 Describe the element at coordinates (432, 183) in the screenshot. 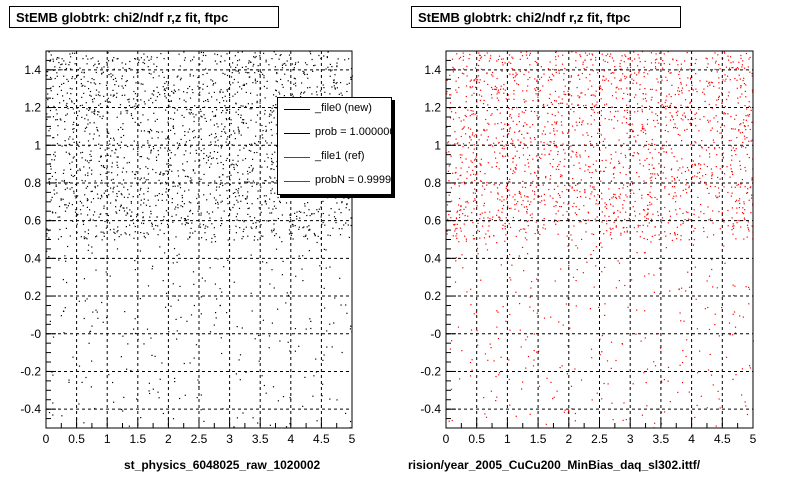

I see `y-tick-label: 0.8` at that location.